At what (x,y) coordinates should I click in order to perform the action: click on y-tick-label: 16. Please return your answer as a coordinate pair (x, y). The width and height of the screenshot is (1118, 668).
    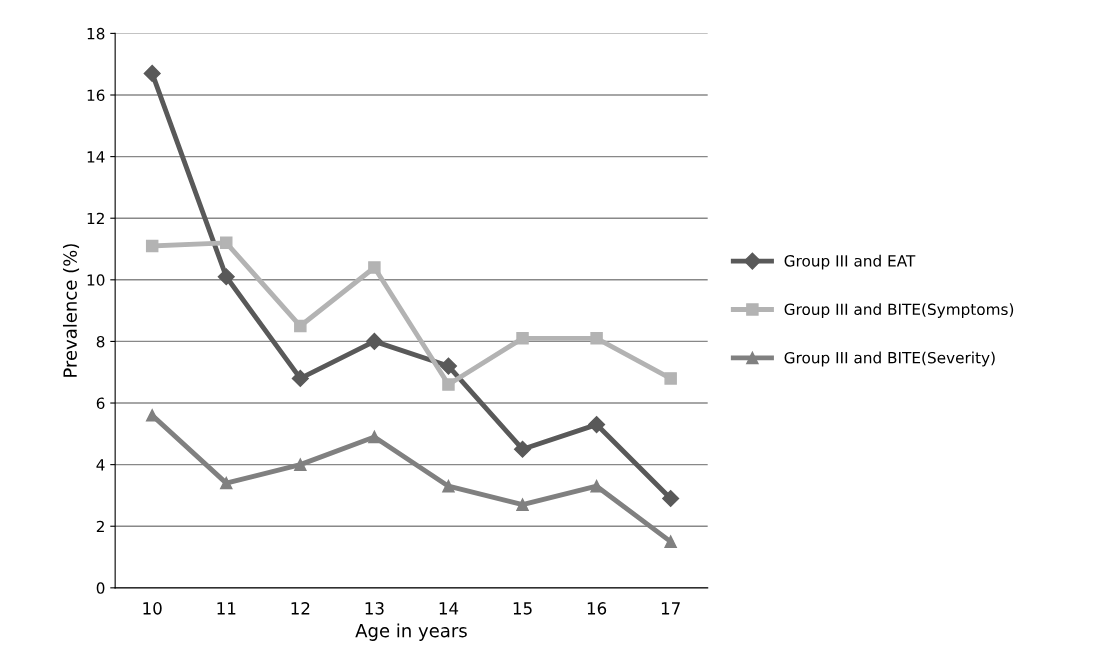
    Looking at the image, I should click on (96, 95).